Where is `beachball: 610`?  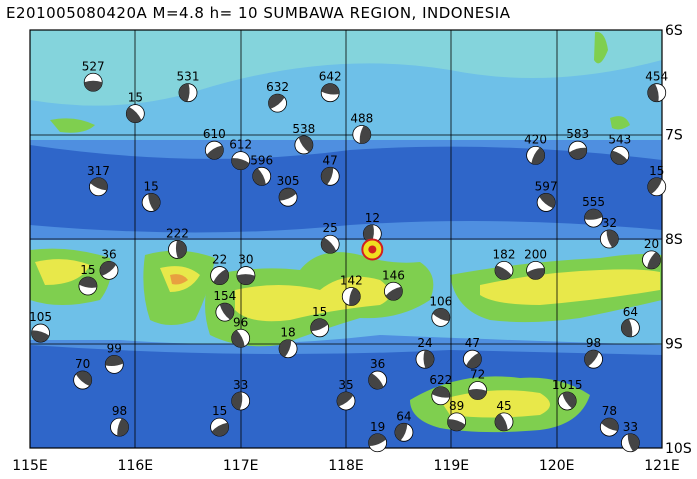 beachball: 610 is located at coordinates (214, 143).